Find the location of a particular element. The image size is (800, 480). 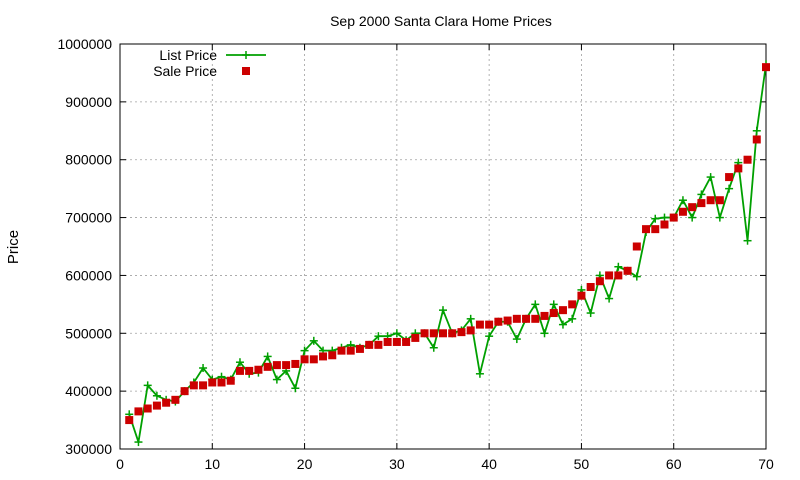

legend: List Price Sale Price is located at coordinates (209, 63).